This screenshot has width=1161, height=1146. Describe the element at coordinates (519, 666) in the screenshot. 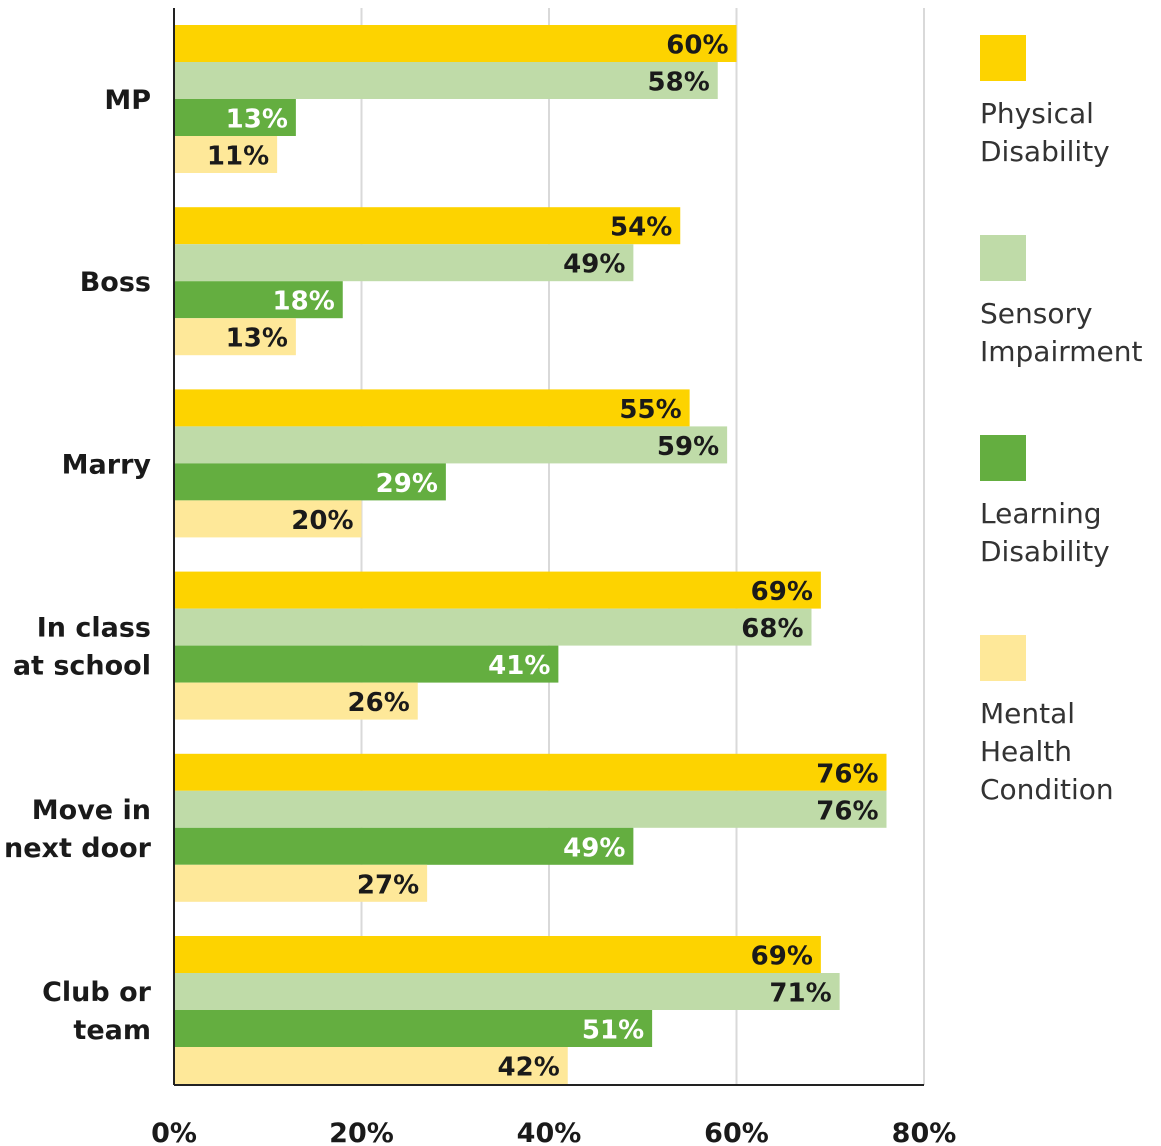

I see `bar-value-label: 41%` at that location.